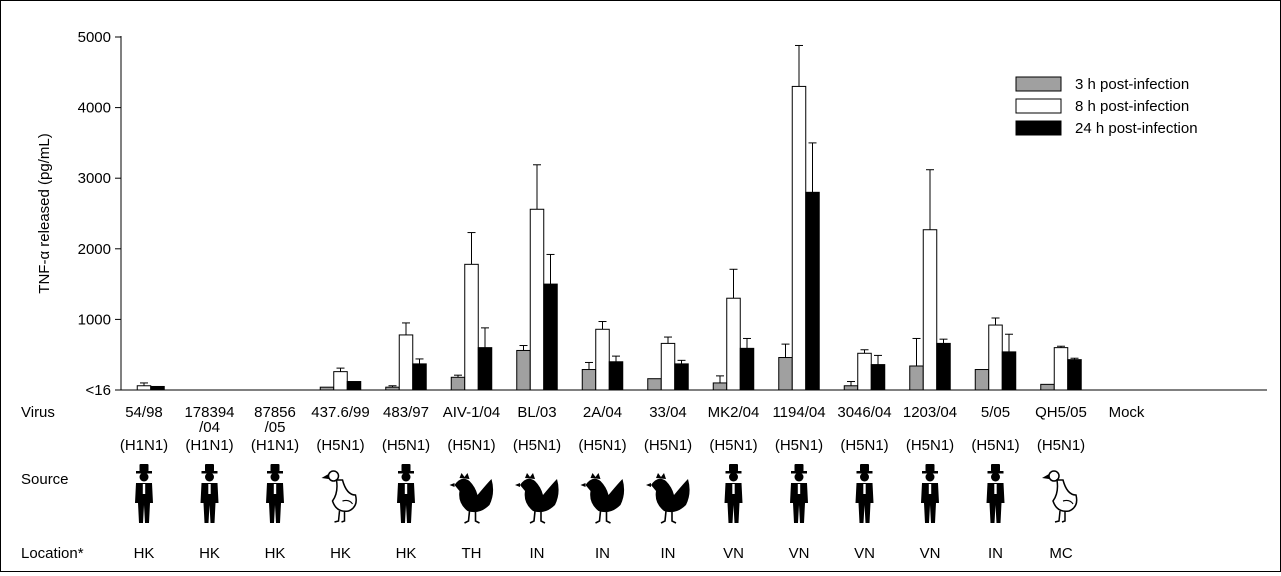  What do you see at coordinates (52, 553) in the screenshot?
I see `row-label-location: Location*` at bounding box center [52, 553].